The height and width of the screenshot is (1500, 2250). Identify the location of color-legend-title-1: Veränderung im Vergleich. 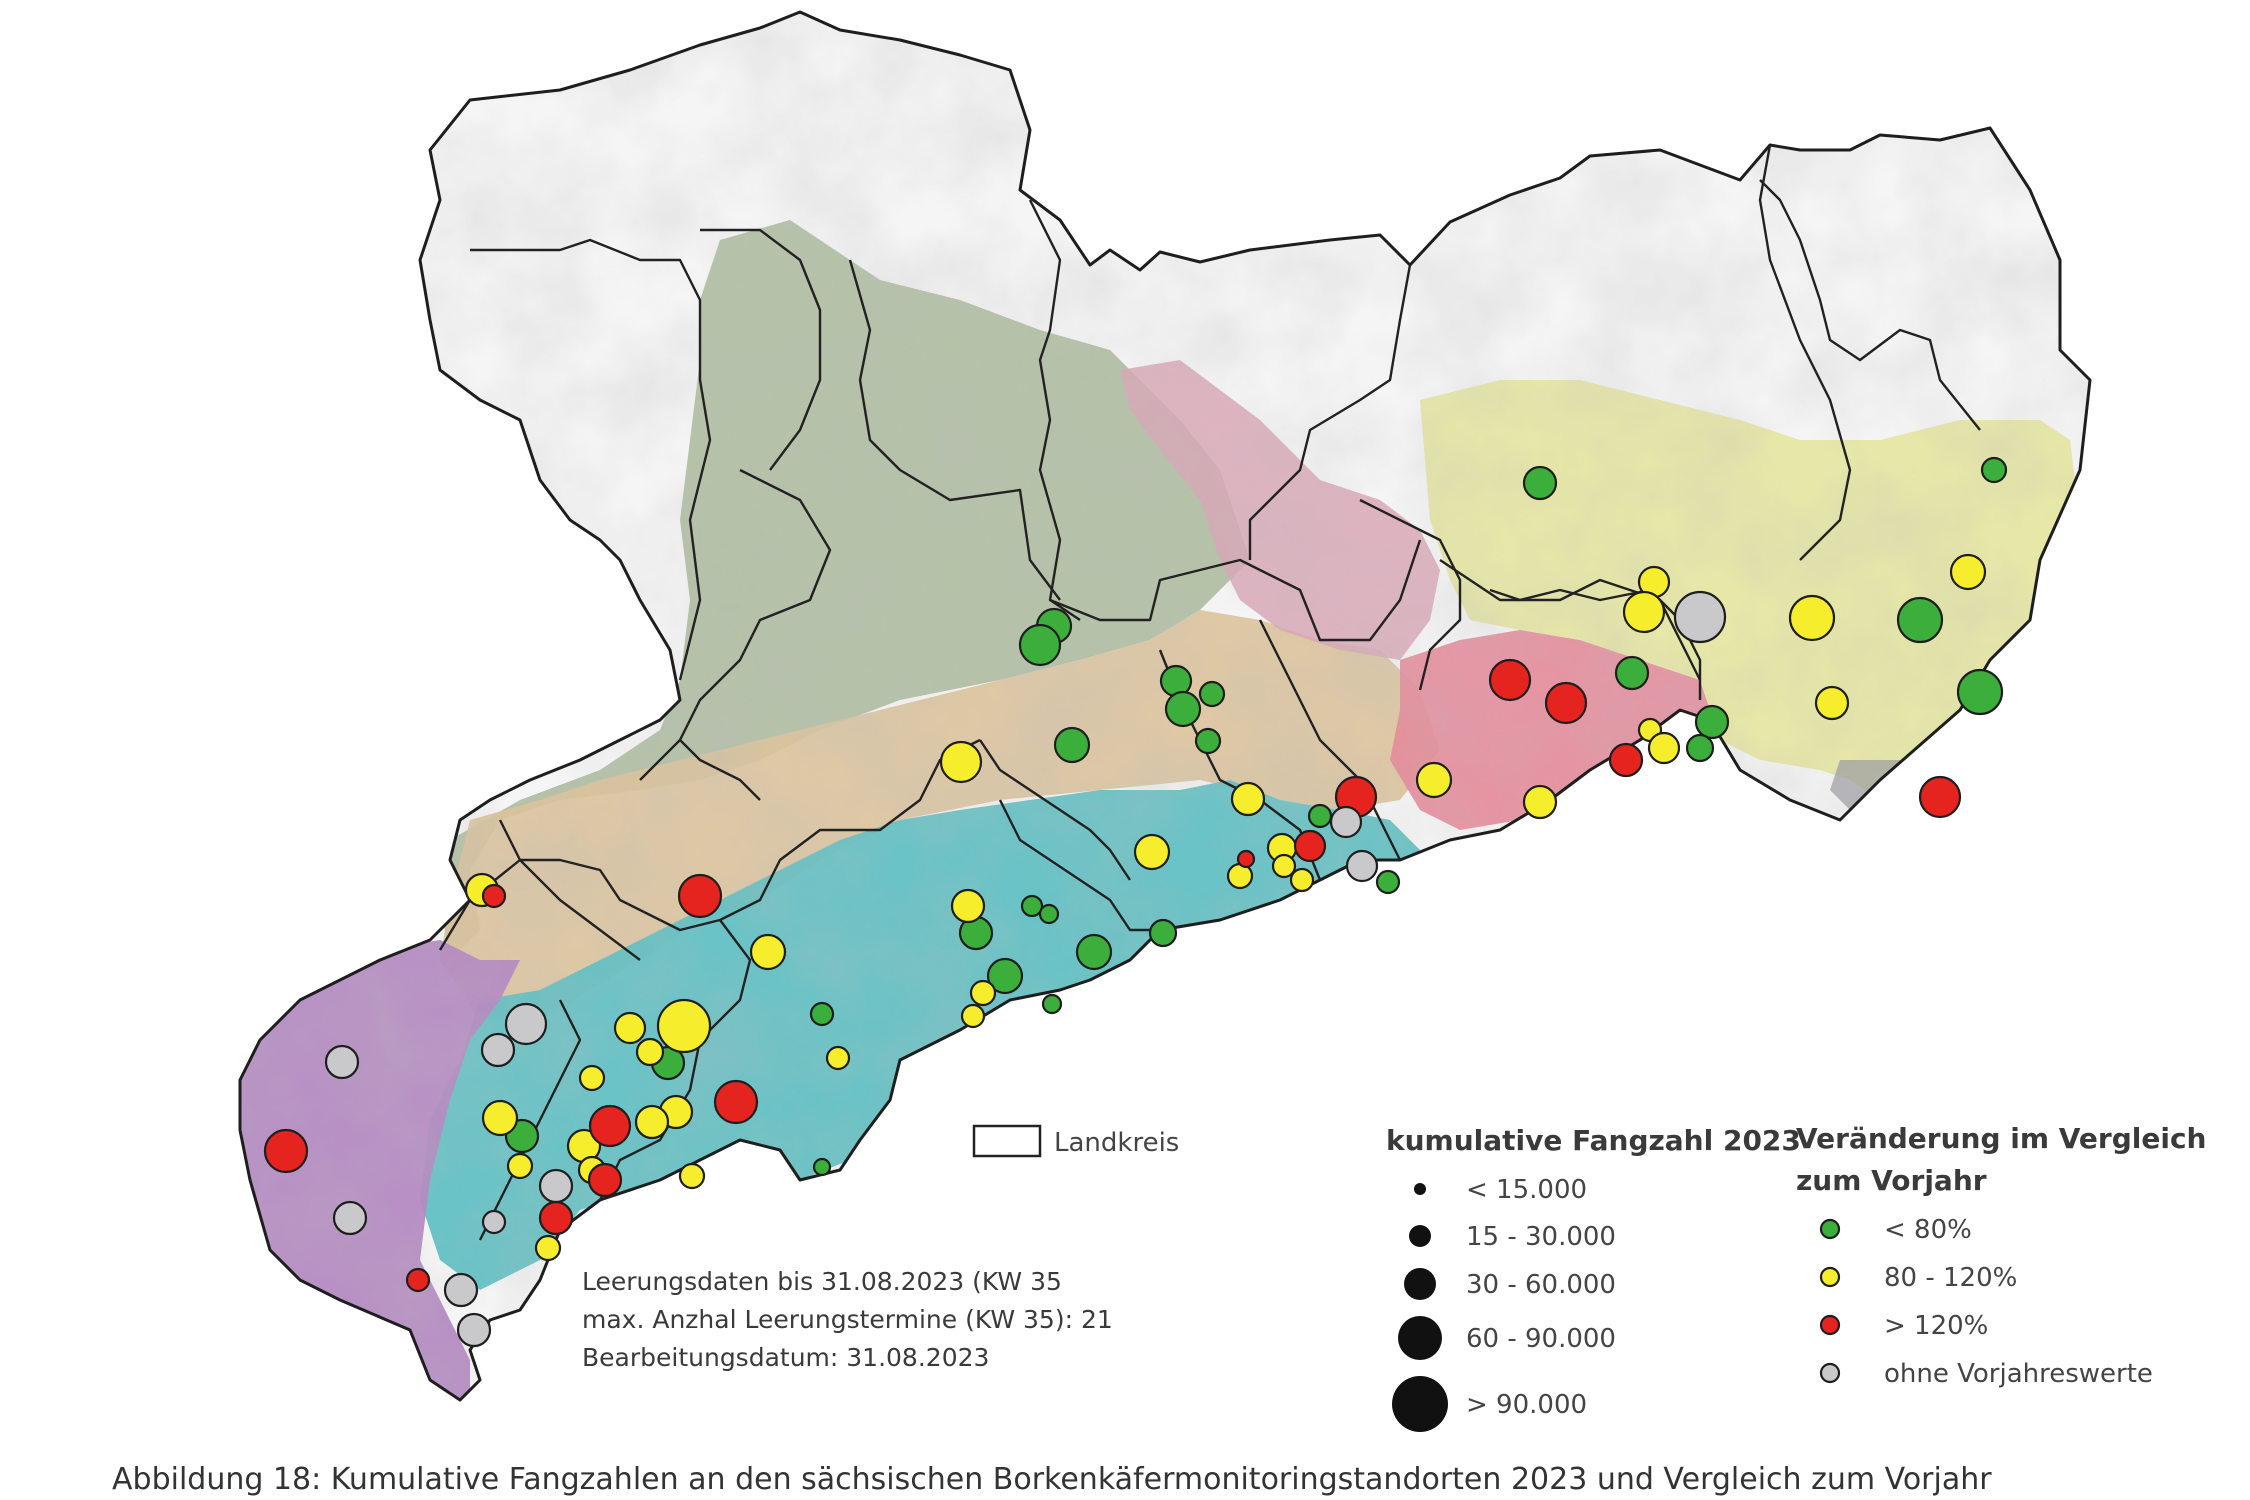
(2001, 1138).